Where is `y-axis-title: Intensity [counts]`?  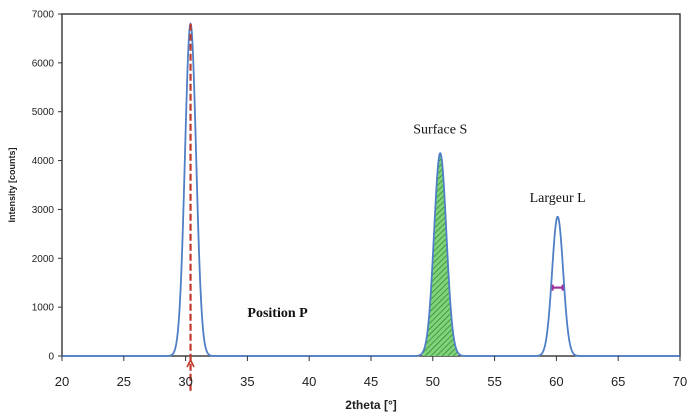 y-axis-title: Intensity [counts] is located at coordinates (12, 184).